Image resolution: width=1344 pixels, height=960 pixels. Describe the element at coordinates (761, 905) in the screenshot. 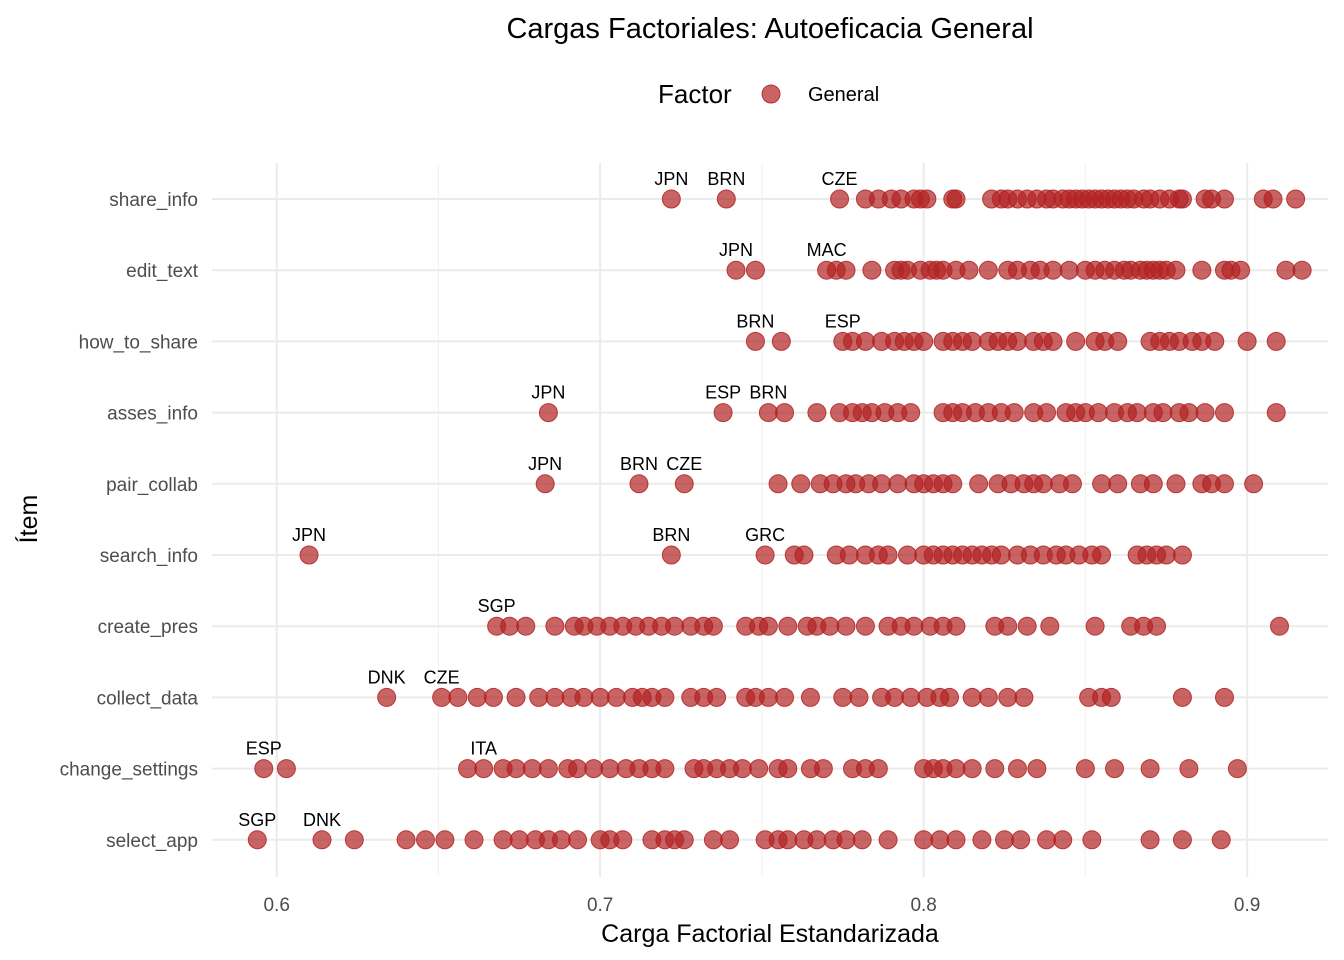

I see `x-tick-labels: 0.6 0.7 0.8 0.9` at that location.